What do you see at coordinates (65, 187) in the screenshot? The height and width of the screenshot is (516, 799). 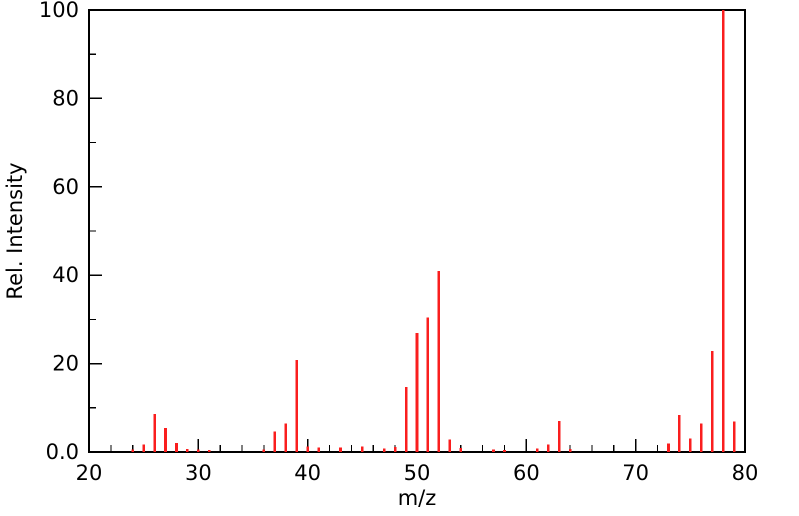 I see `y-axis-tick-label: 60` at bounding box center [65, 187].